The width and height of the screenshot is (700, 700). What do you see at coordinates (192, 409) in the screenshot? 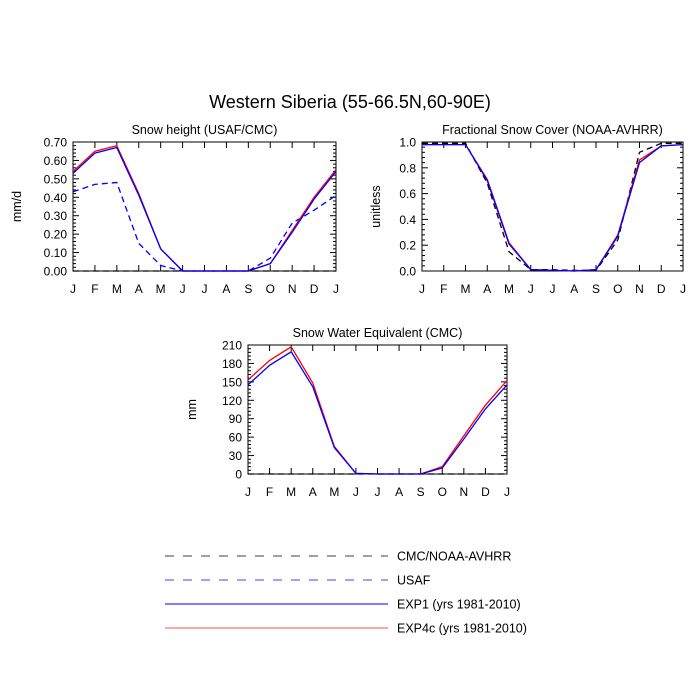
I see `y-axis-label: mm` at bounding box center [192, 409].